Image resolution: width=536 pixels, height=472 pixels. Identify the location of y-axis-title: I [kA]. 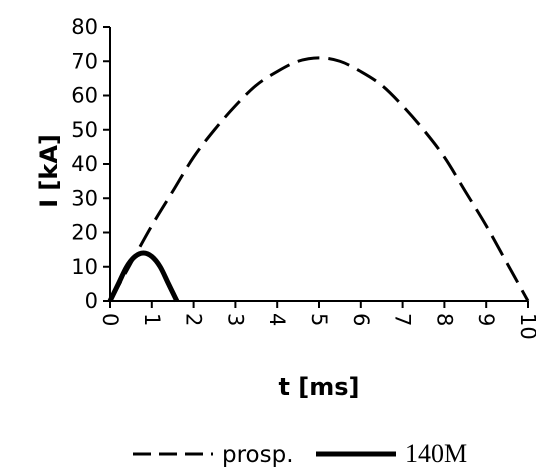
(49, 171).